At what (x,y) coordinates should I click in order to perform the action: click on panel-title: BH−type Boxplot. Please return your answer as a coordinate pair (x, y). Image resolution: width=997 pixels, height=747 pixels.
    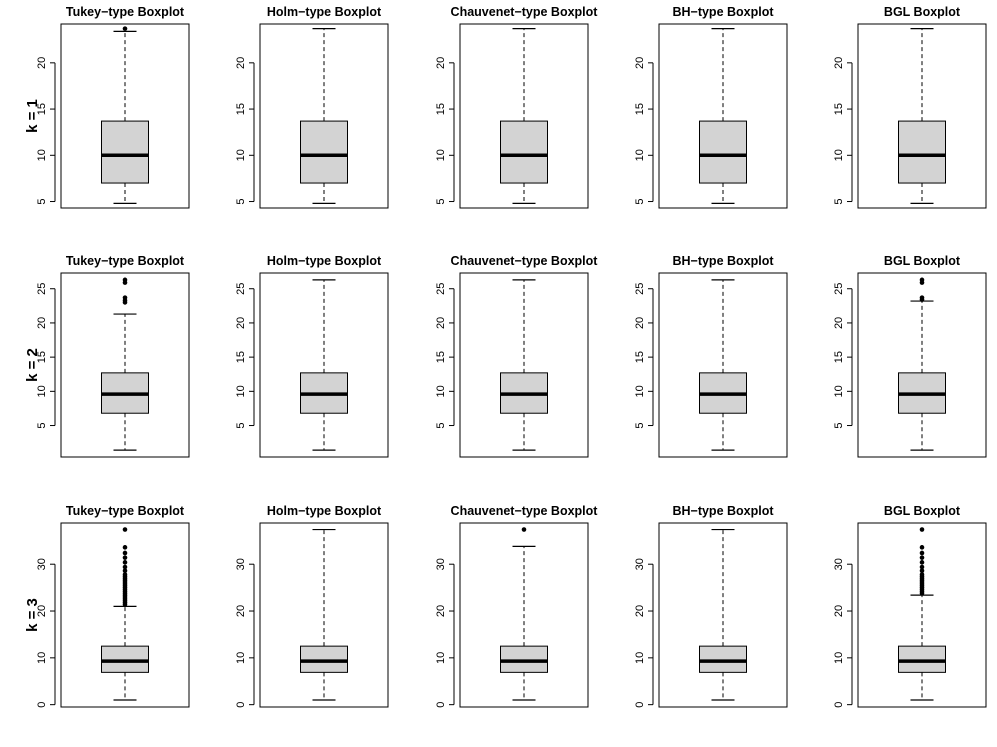
    Looking at the image, I should click on (723, 12).